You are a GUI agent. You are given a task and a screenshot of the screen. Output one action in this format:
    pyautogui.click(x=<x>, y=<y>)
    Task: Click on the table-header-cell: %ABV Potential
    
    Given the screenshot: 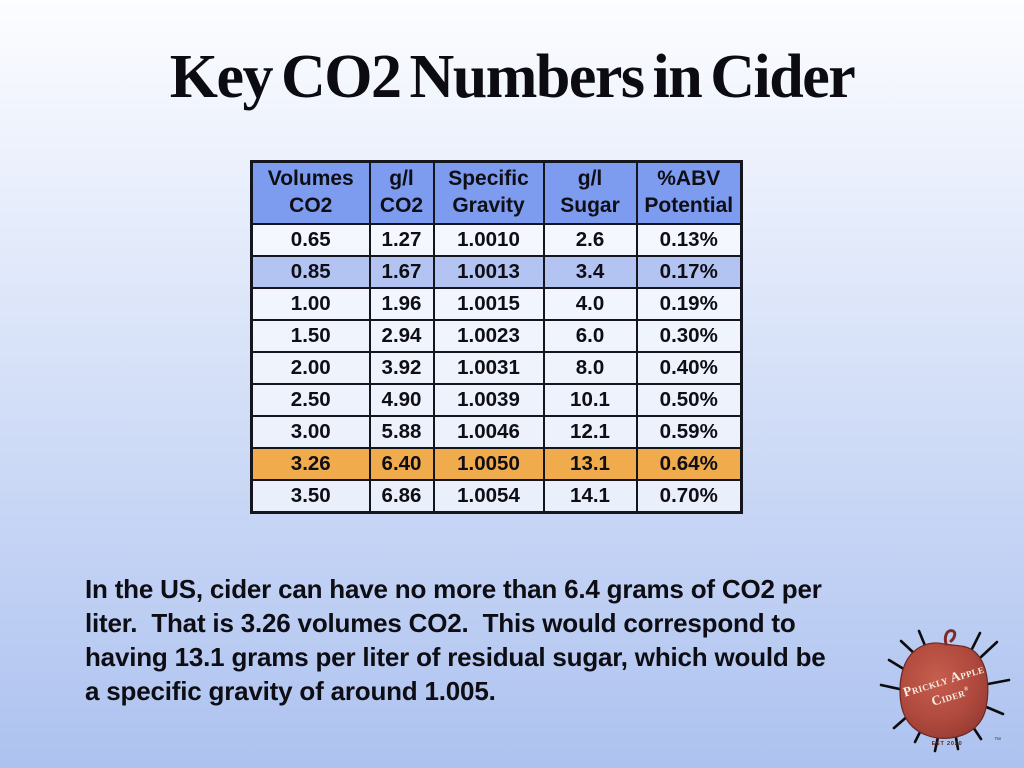 What is the action you would take?
    pyautogui.click(x=689, y=192)
    